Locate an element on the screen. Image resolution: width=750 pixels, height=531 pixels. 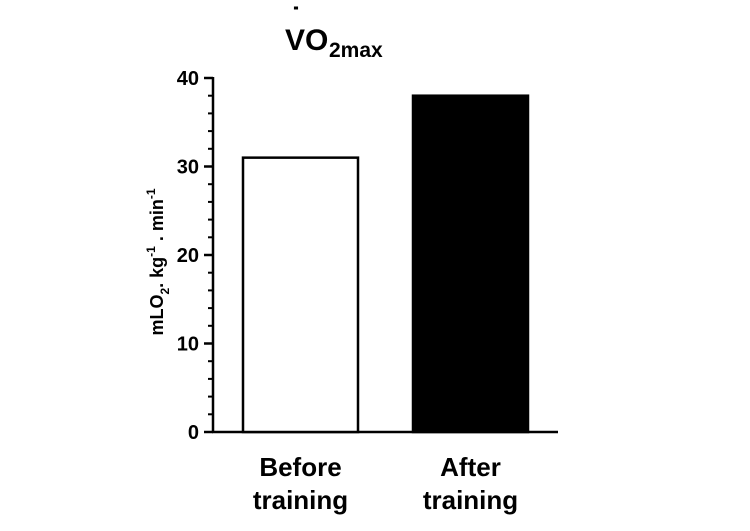
y-axis-label: mLO2. kg-1 . min-1 is located at coordinates (158, 261).